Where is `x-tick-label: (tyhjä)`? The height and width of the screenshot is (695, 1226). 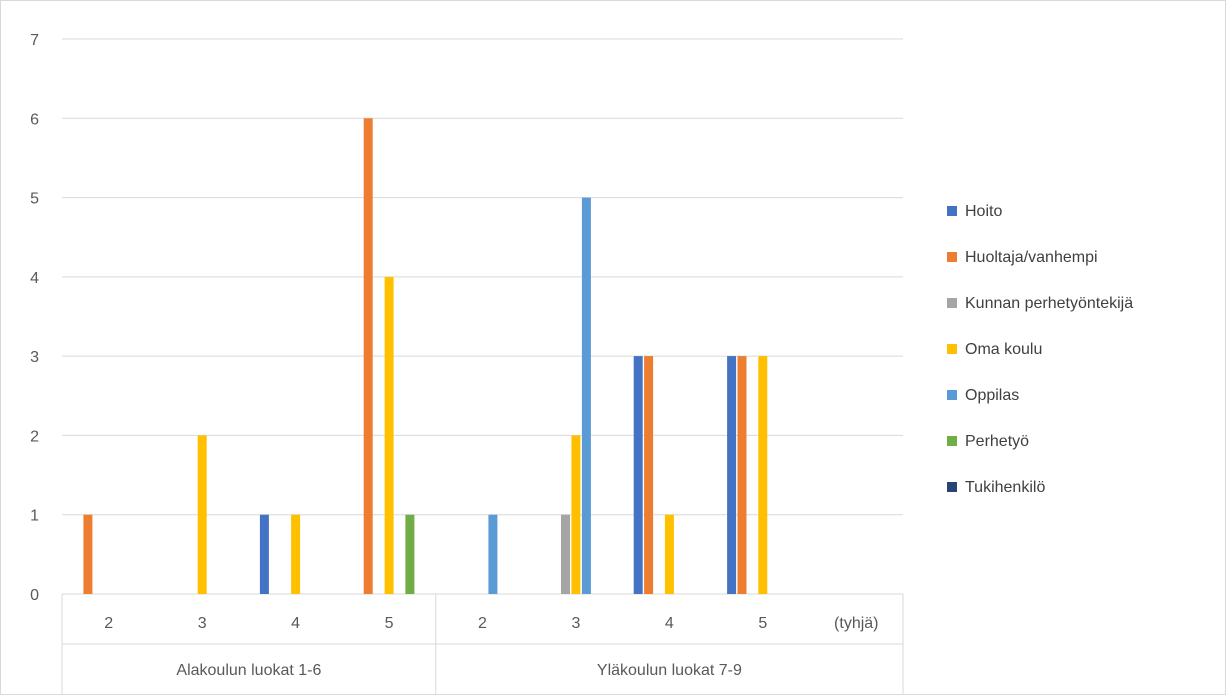 x-tick-label: (tyhjä) is located at coordinates (856, 623).